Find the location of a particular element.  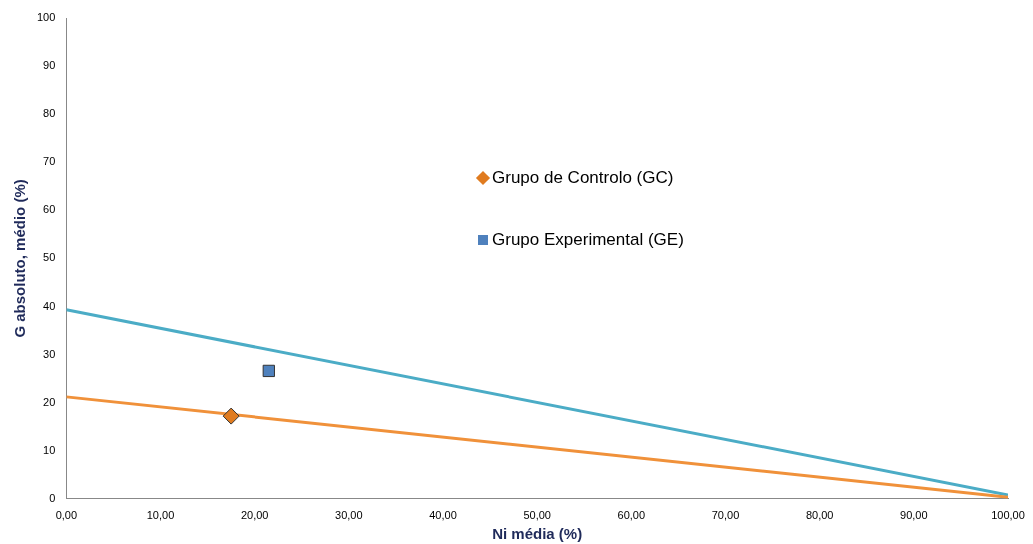

x-tick-label: 0,00 is located at coordinates (66, 515).